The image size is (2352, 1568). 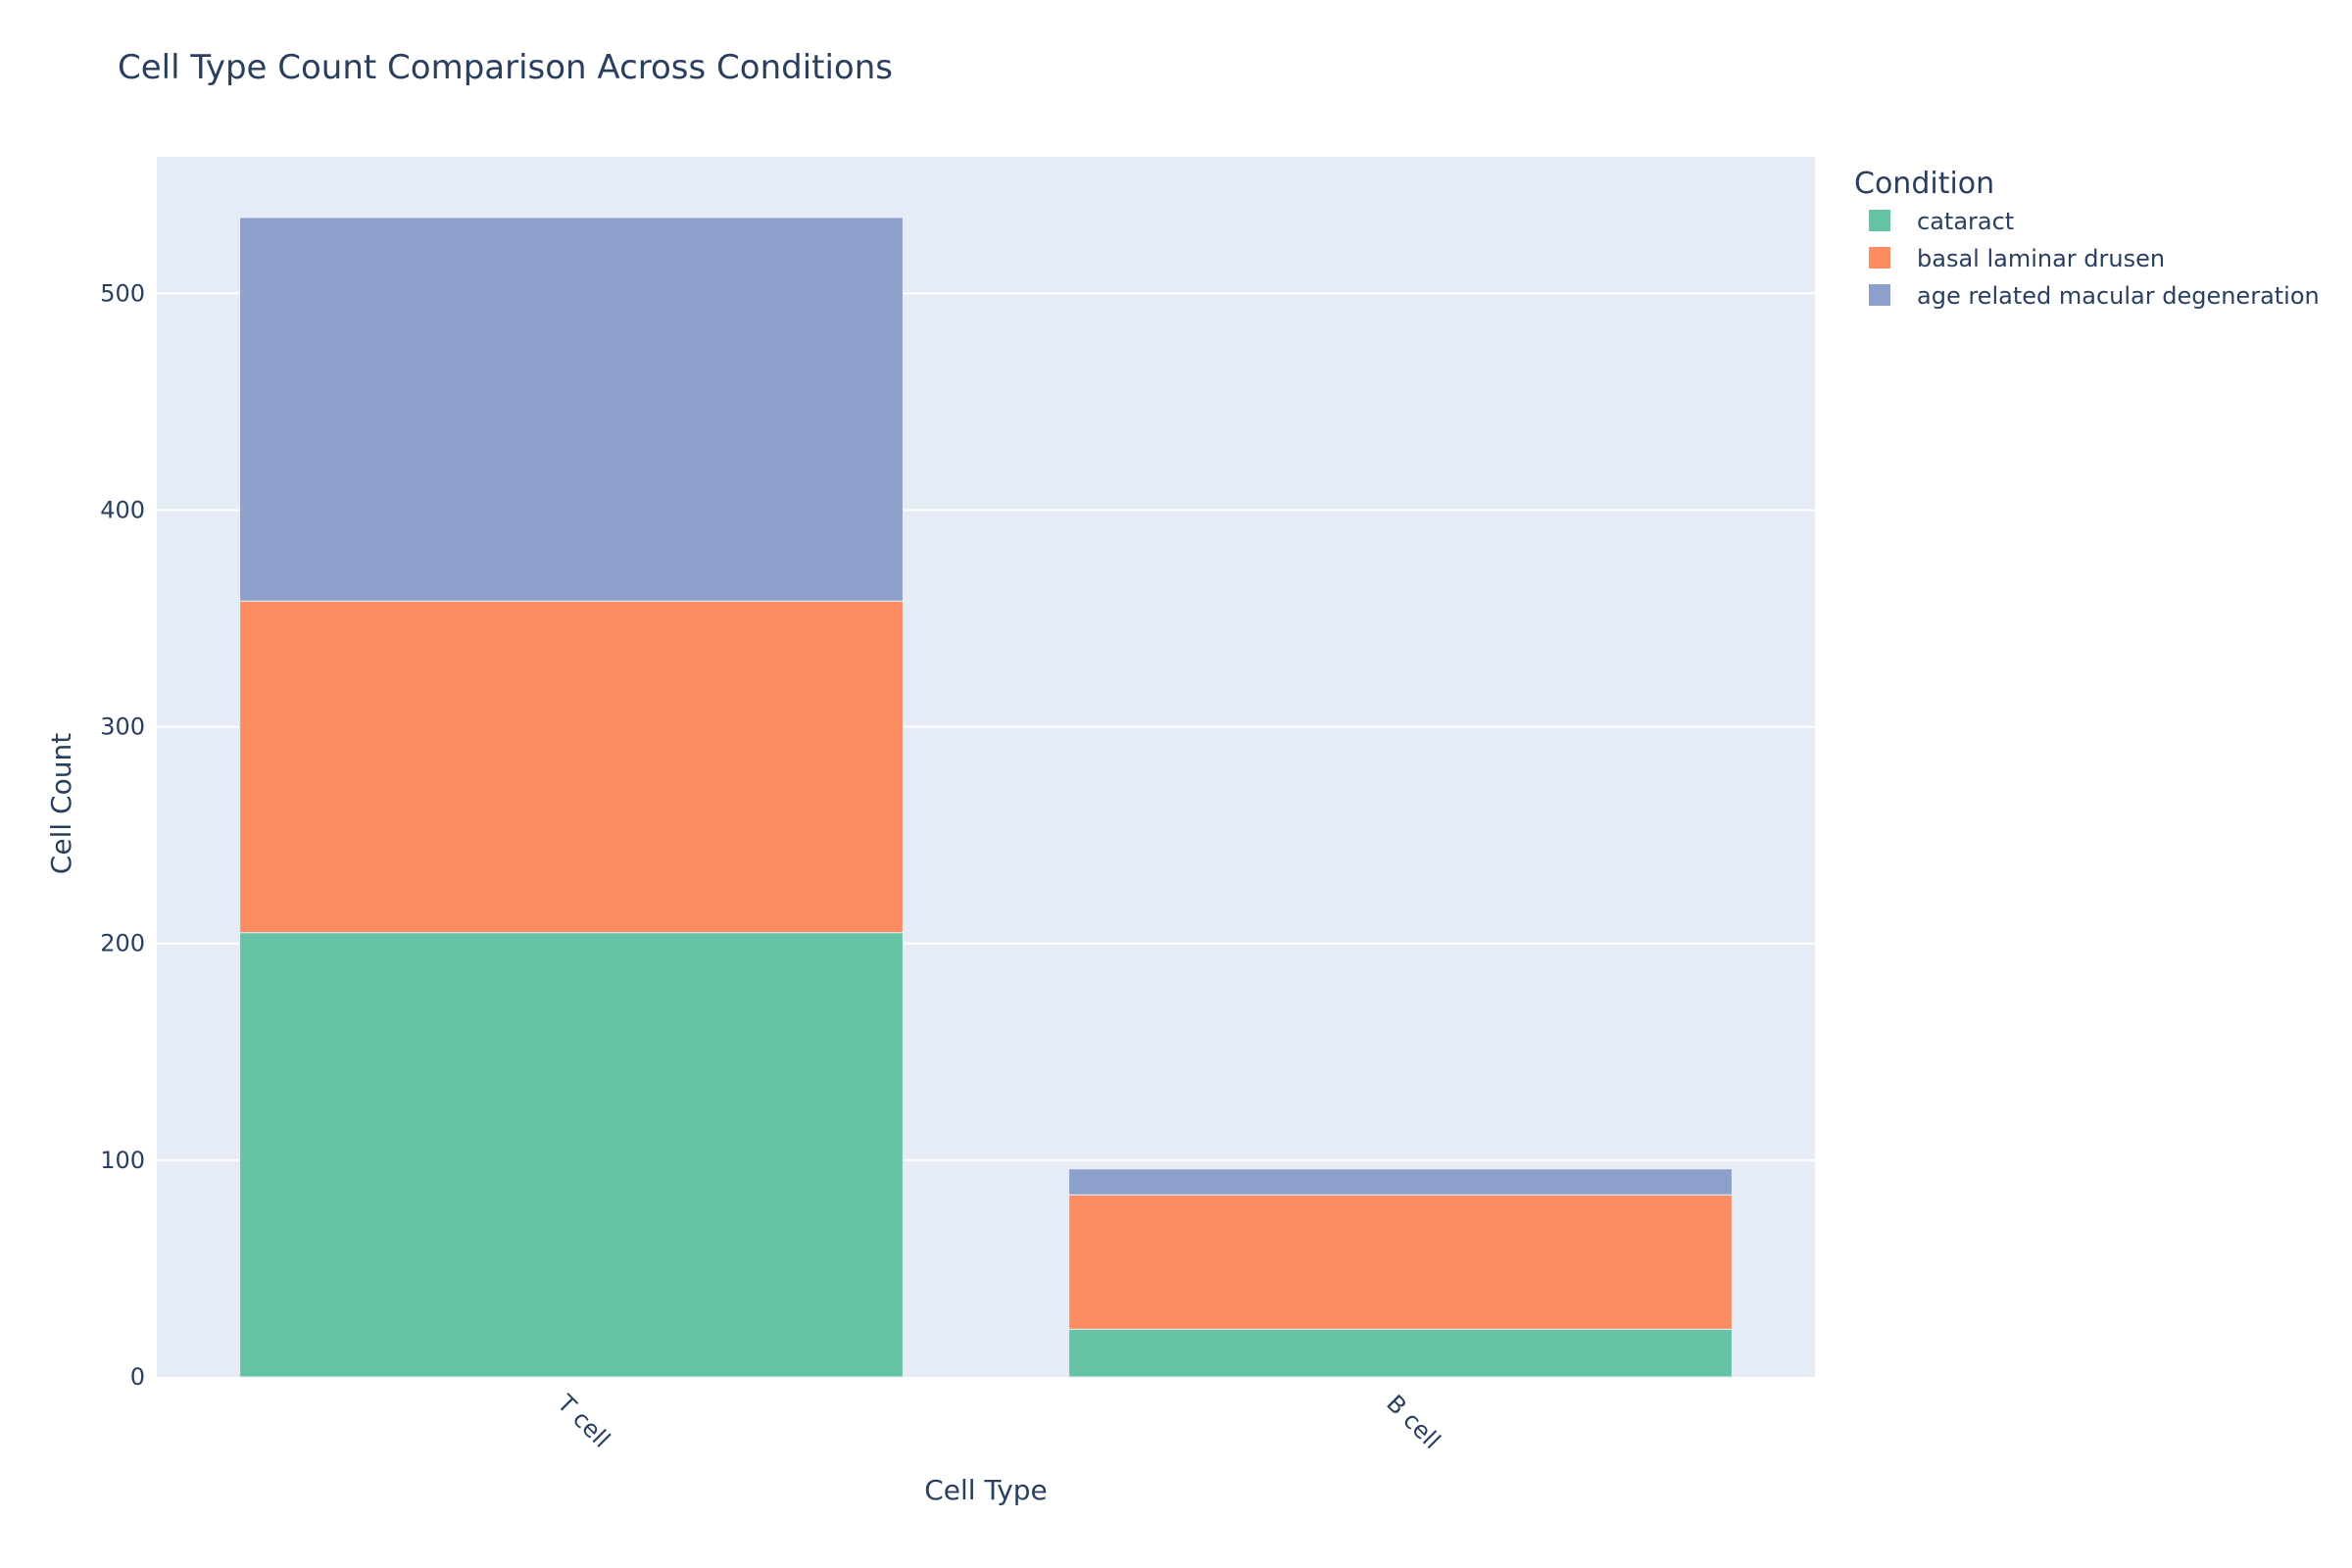 What do you see at coordinates (122, 727) in the screenshot?
I see `y-tick-label: 300` at bounding box center [122, 727].